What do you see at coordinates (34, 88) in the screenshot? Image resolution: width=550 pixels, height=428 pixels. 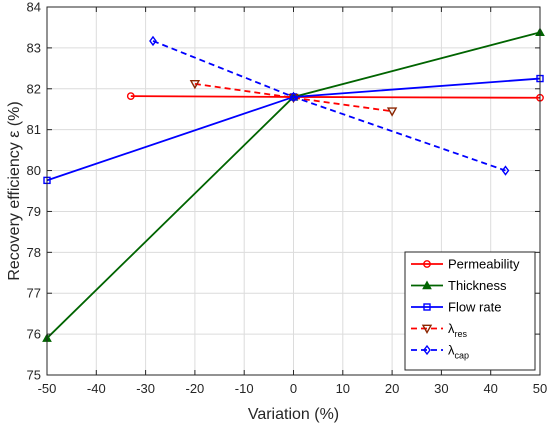 I see `y-tick-label: 82` at bounding box center [34, 88].